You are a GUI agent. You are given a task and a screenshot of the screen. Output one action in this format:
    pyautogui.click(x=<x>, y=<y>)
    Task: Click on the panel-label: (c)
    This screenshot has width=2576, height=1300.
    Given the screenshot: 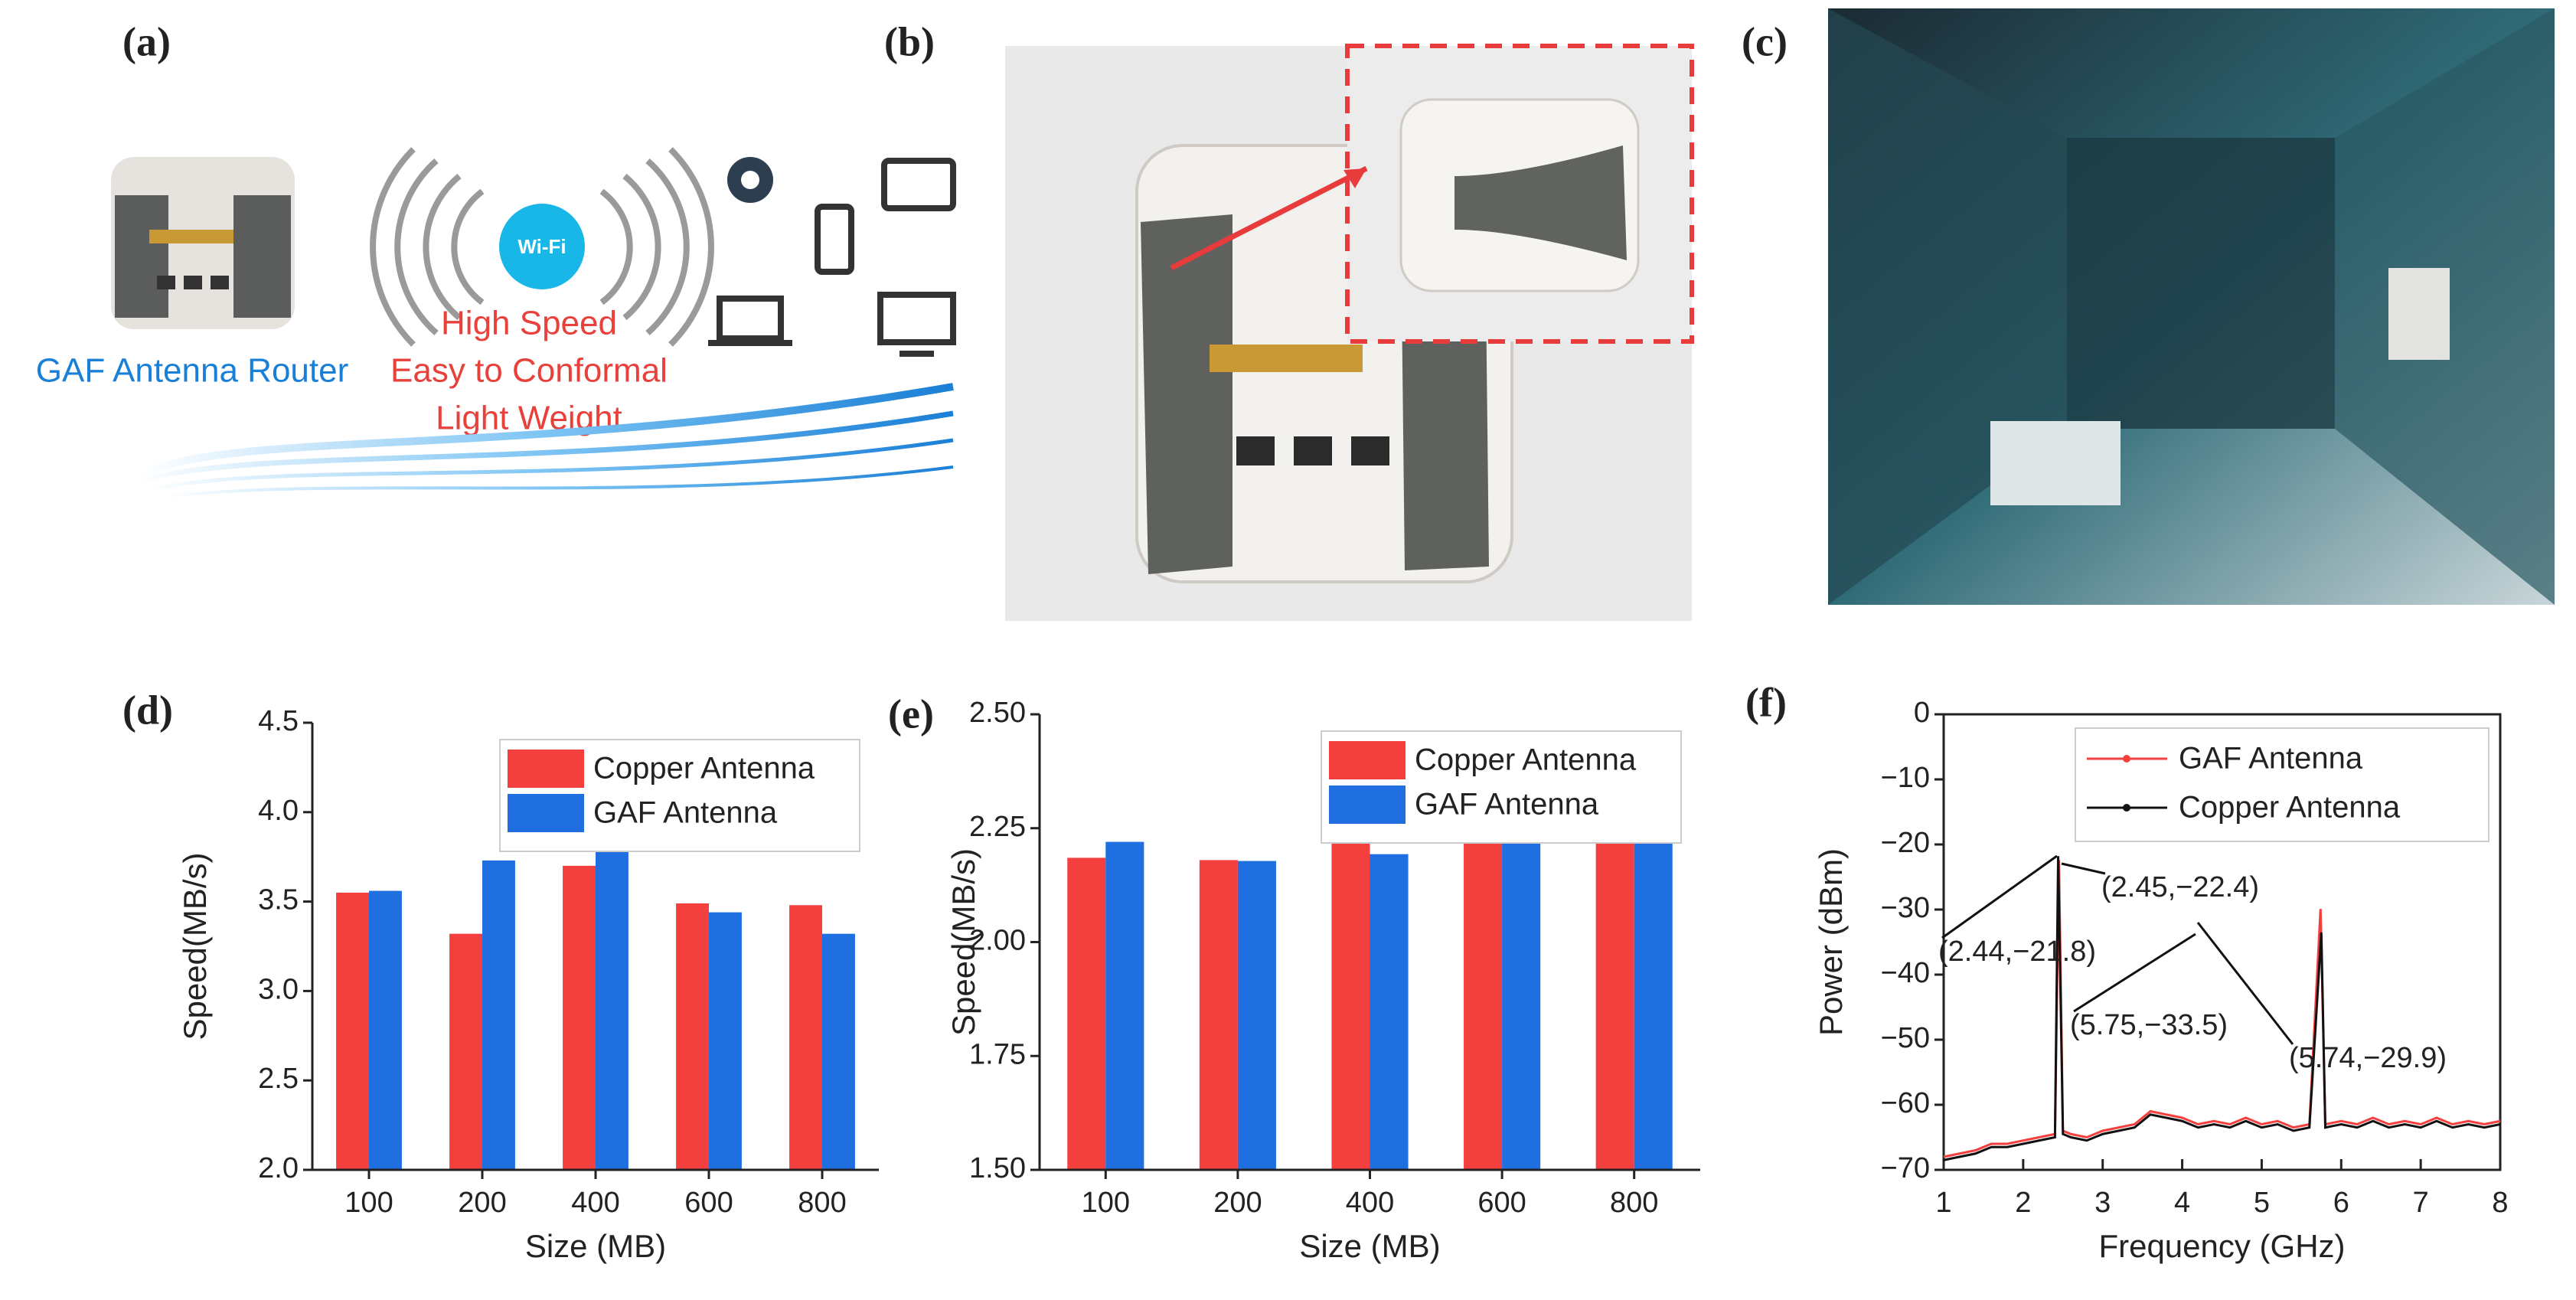 What is the action you would take?
    pyautogui.click(x=1765, y=41)
    